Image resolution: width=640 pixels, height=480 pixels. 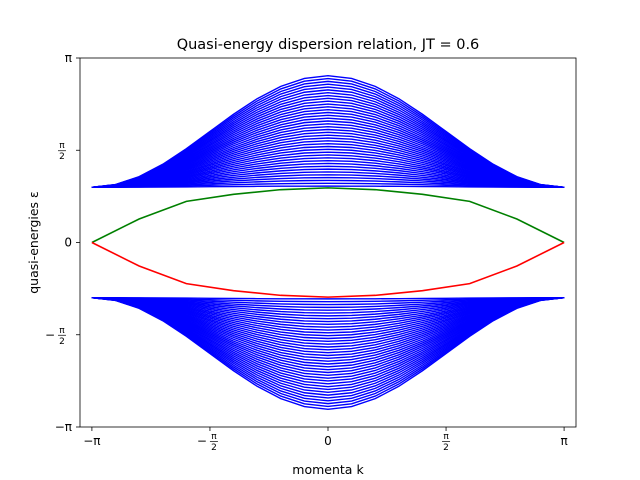 I want to click on x-axis-ticks: −π − π 2 0 π 2 π, so click(x=325, y=440).